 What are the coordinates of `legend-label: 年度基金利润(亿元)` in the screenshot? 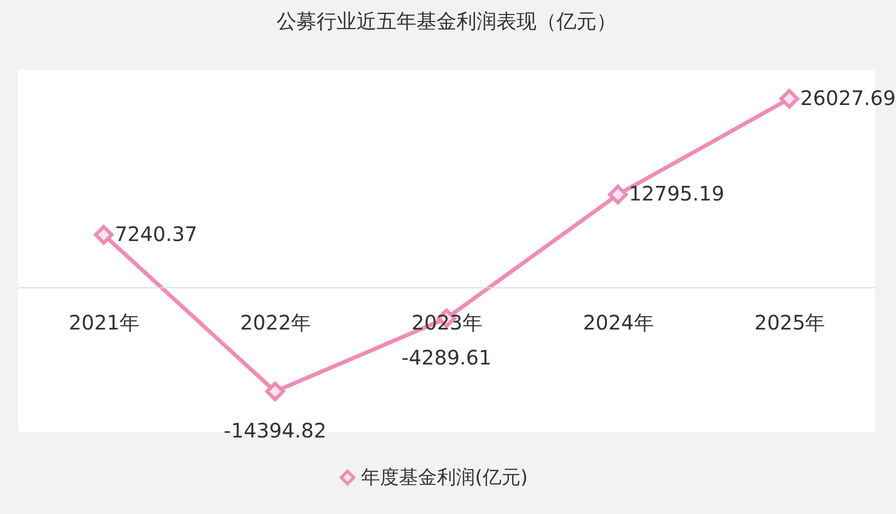 It's located at (444, 477).